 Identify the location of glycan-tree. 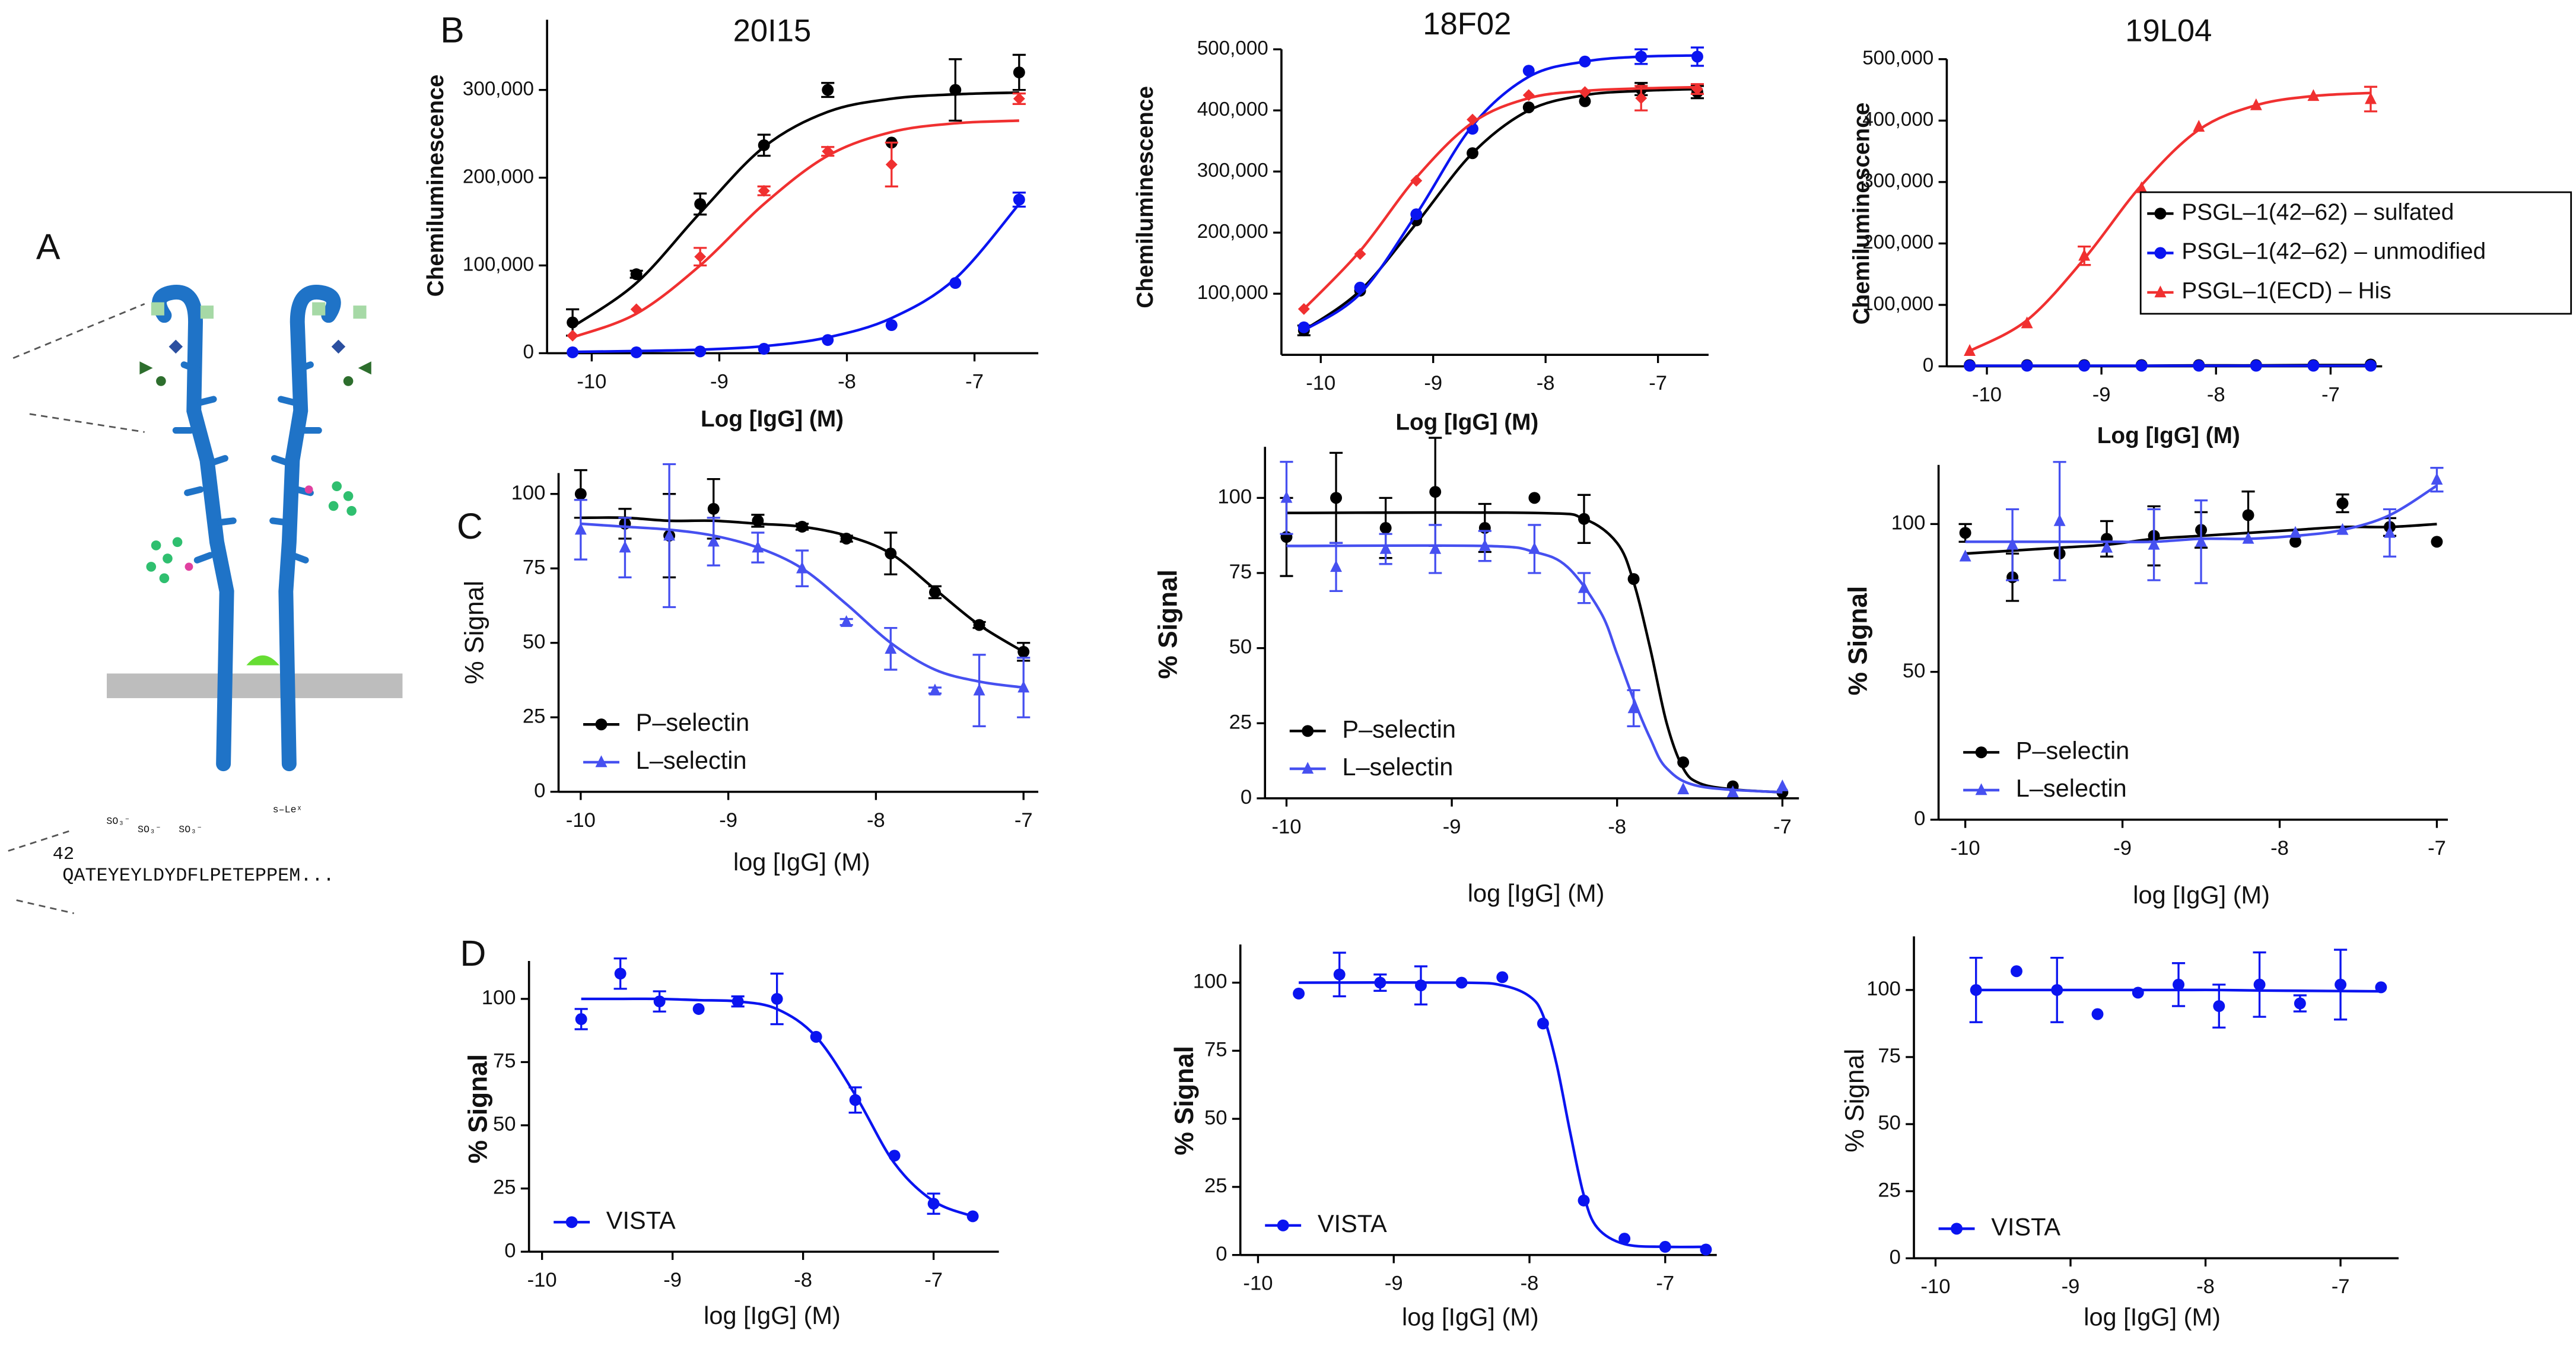
(255, 344).